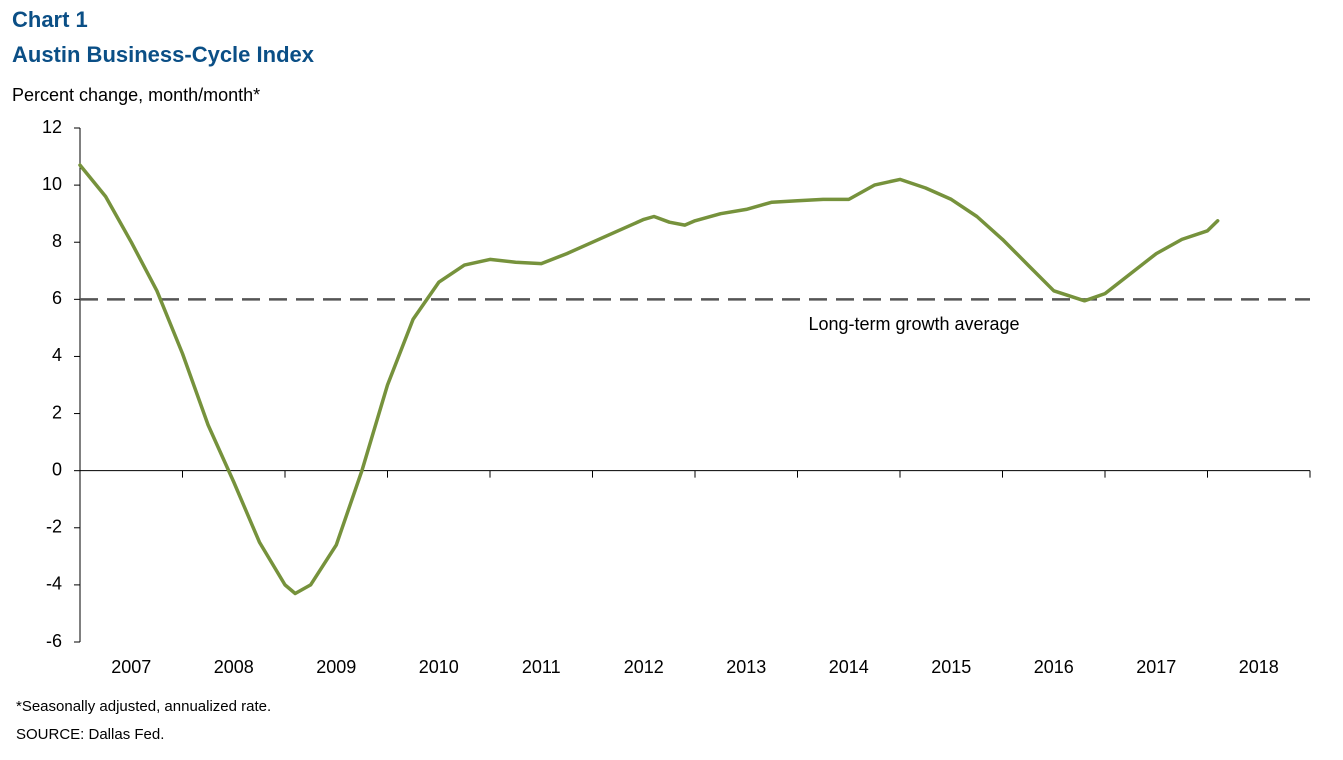  I want to click on x-tick-label: 2012, so click(644, 667).